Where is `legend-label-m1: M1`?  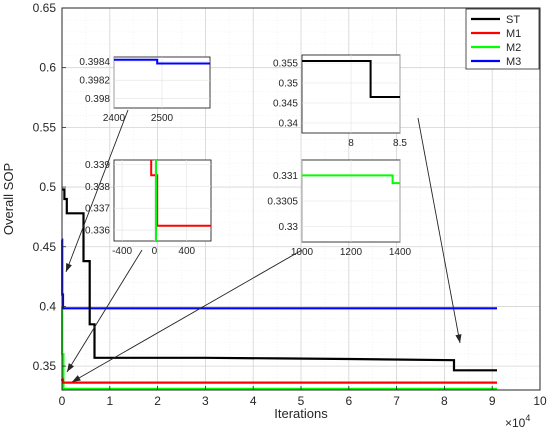 legend-label-m1: M1 is located at coordinates (513, 34).